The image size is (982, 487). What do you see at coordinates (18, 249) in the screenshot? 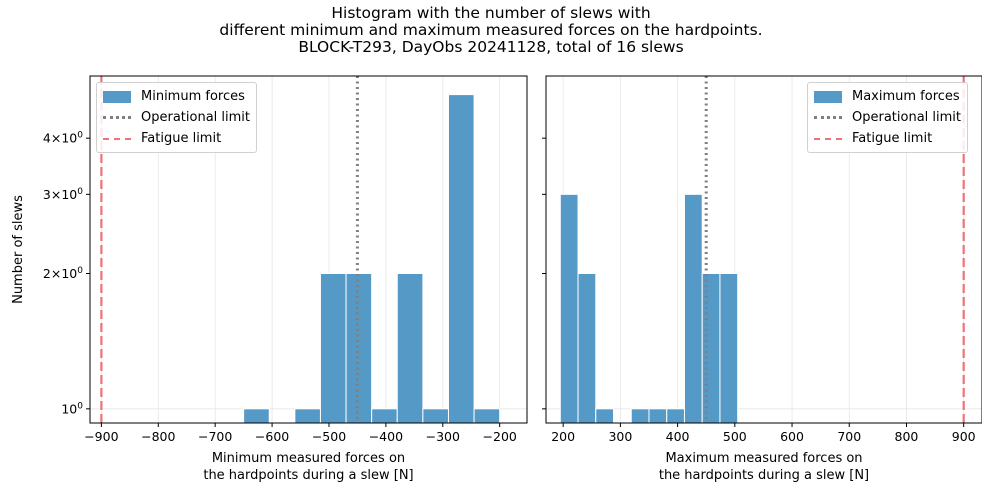
I see `y-axis-label: Number of slews` at bounding box center [18, 249].